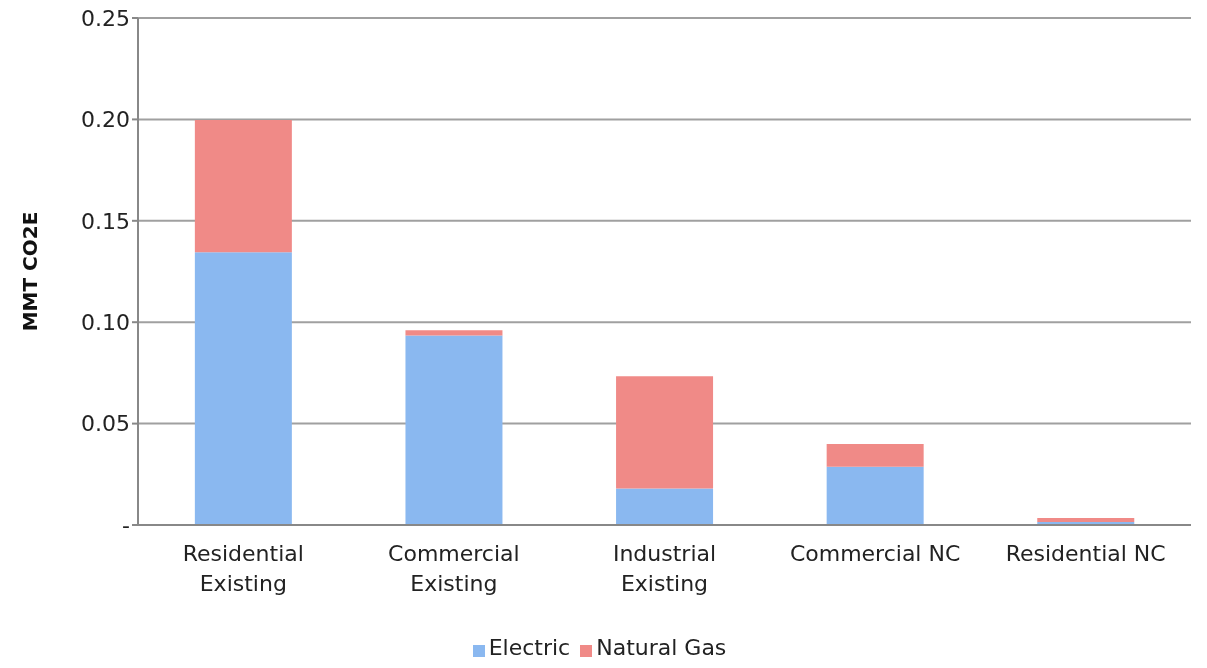  Describe the element at coordinates (105, 120) in the screenshot. I see `y-tick-label: 0.20` at that location.